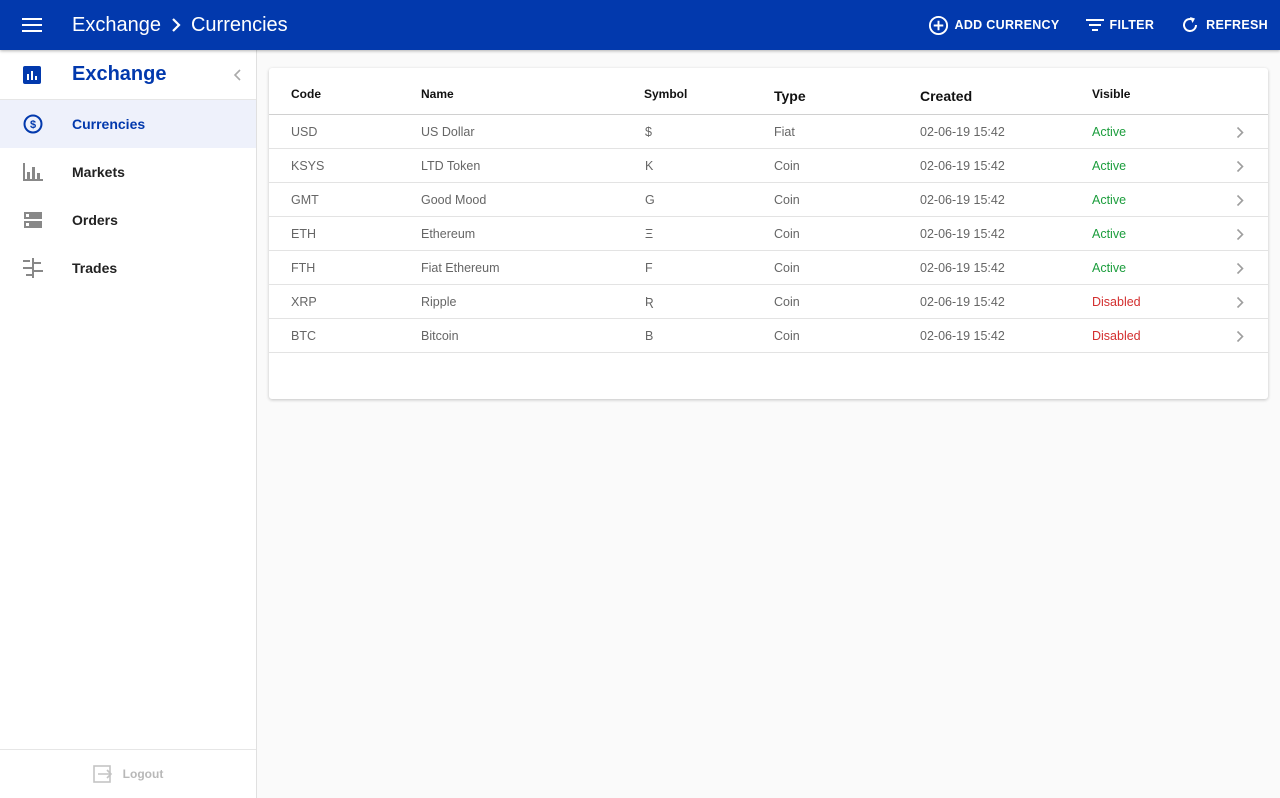 The height and width of the screenshot is (798, 1280). Describe the element at coordinates (437, 94) in the screenshot. I see `column-header-name: Name` at that location.